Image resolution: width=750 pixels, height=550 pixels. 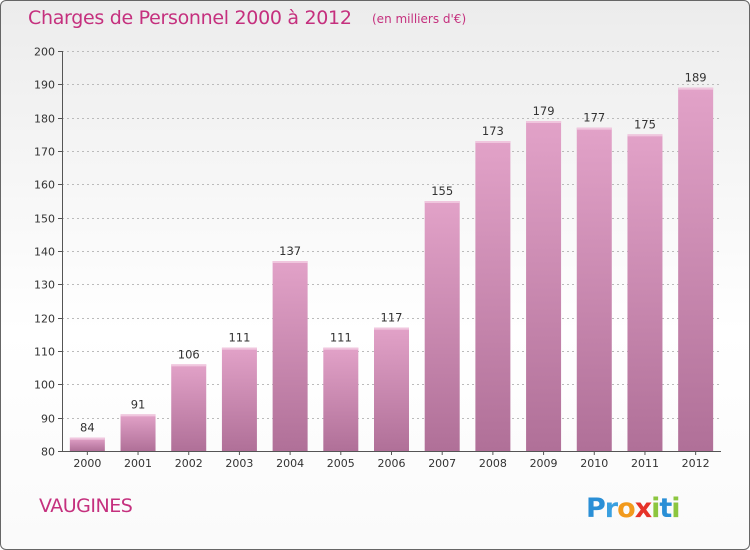 I want to click on bar-2010, so click(x=594, y=289).